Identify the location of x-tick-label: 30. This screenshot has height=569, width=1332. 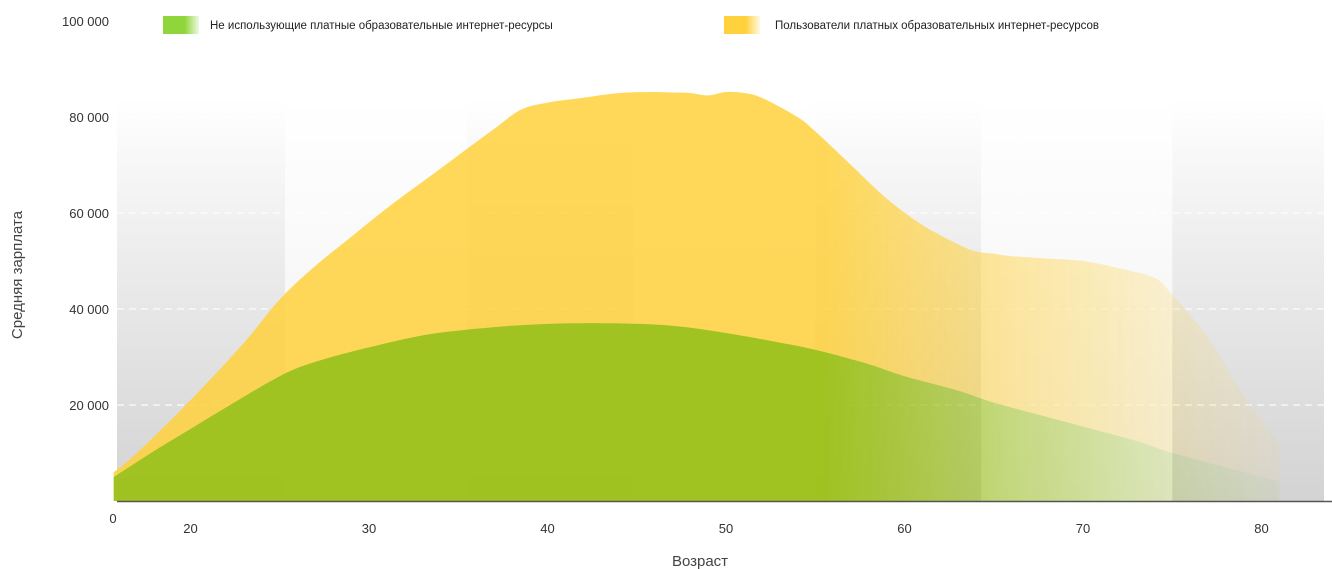
(369, 528).